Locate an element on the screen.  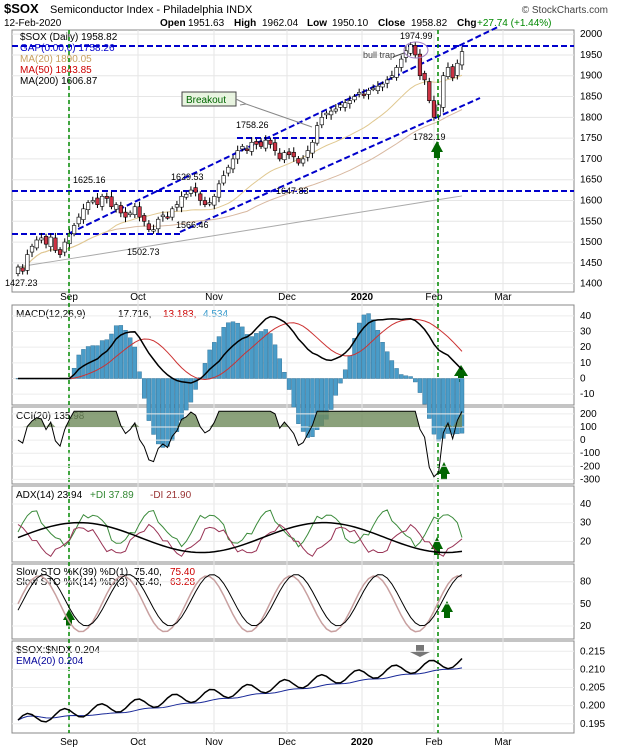
ma200-line is located at coordinates (240, 231).